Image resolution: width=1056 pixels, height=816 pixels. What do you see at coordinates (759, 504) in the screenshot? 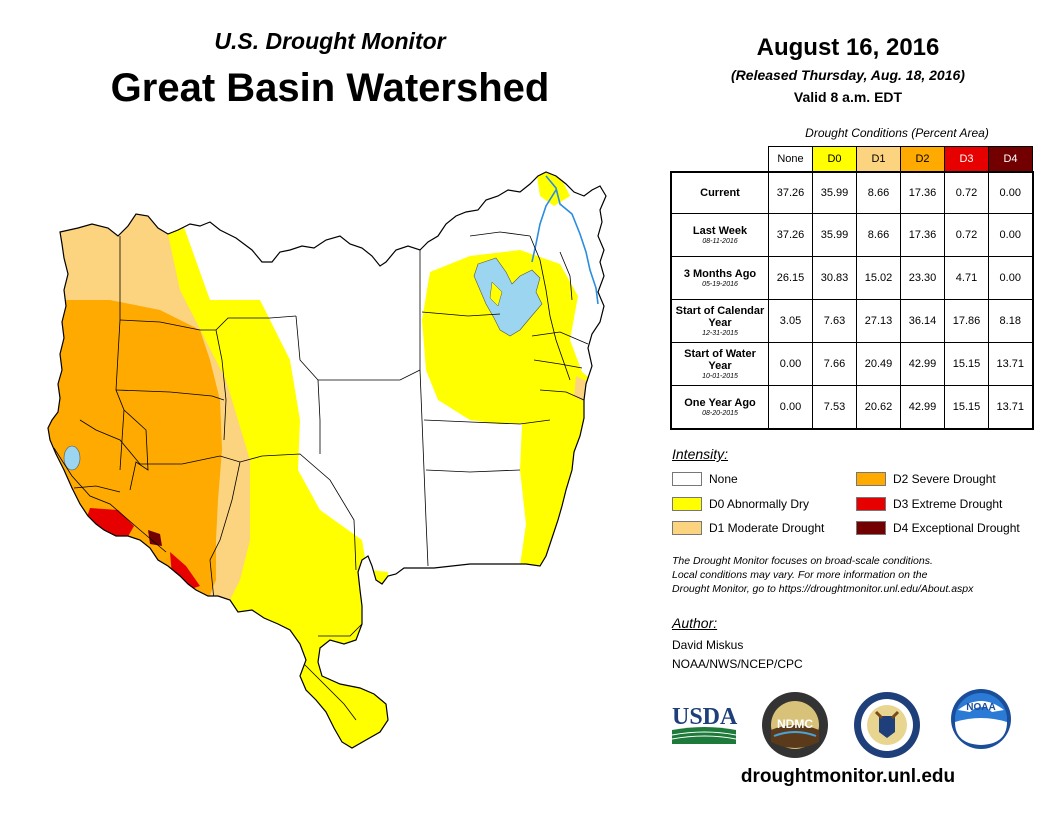
I see `legend-label: D0 Abnormally Dry` at bounding box center [759, 504].